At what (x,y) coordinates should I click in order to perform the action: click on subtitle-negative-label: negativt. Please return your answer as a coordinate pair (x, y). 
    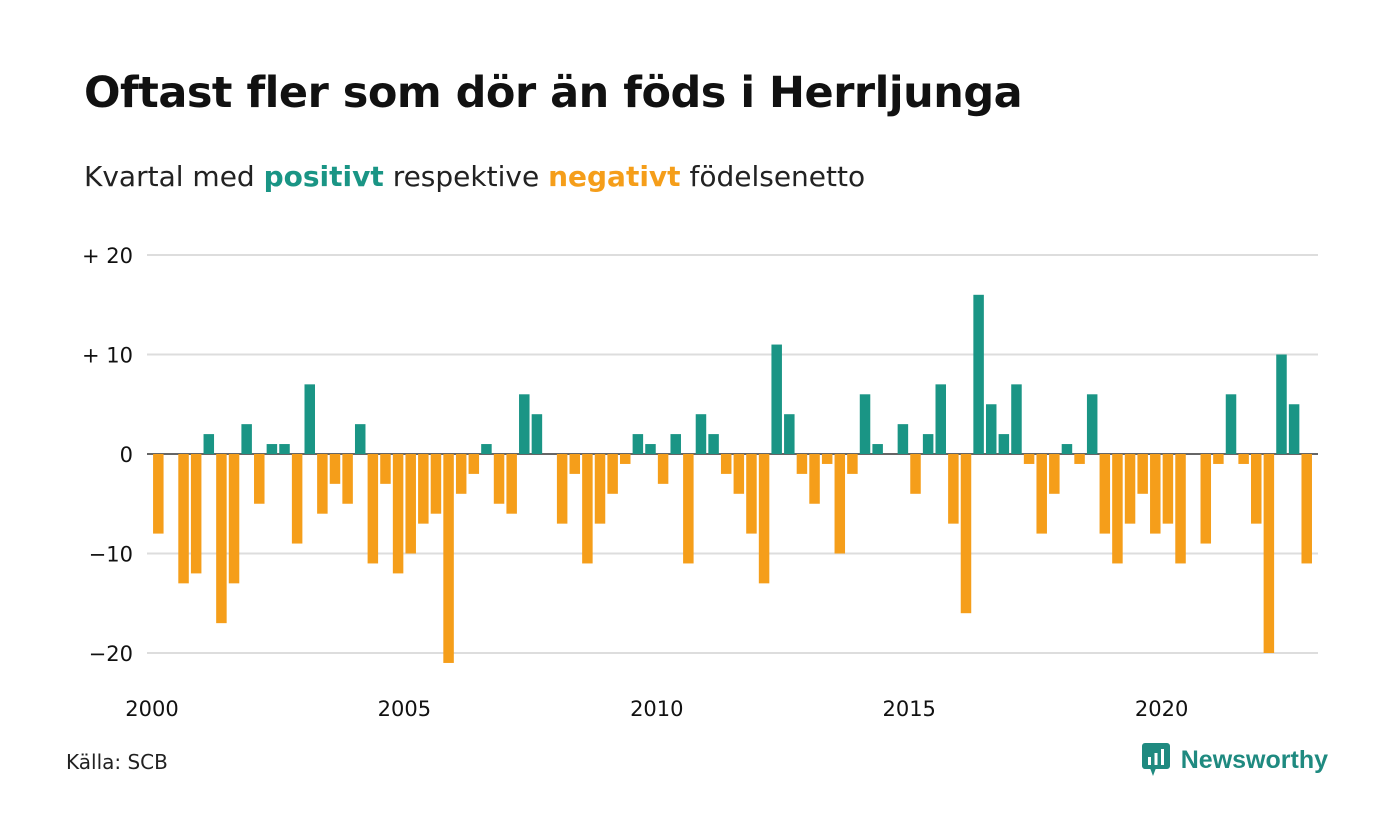
    Looking at the image, I should click on (614, 176).